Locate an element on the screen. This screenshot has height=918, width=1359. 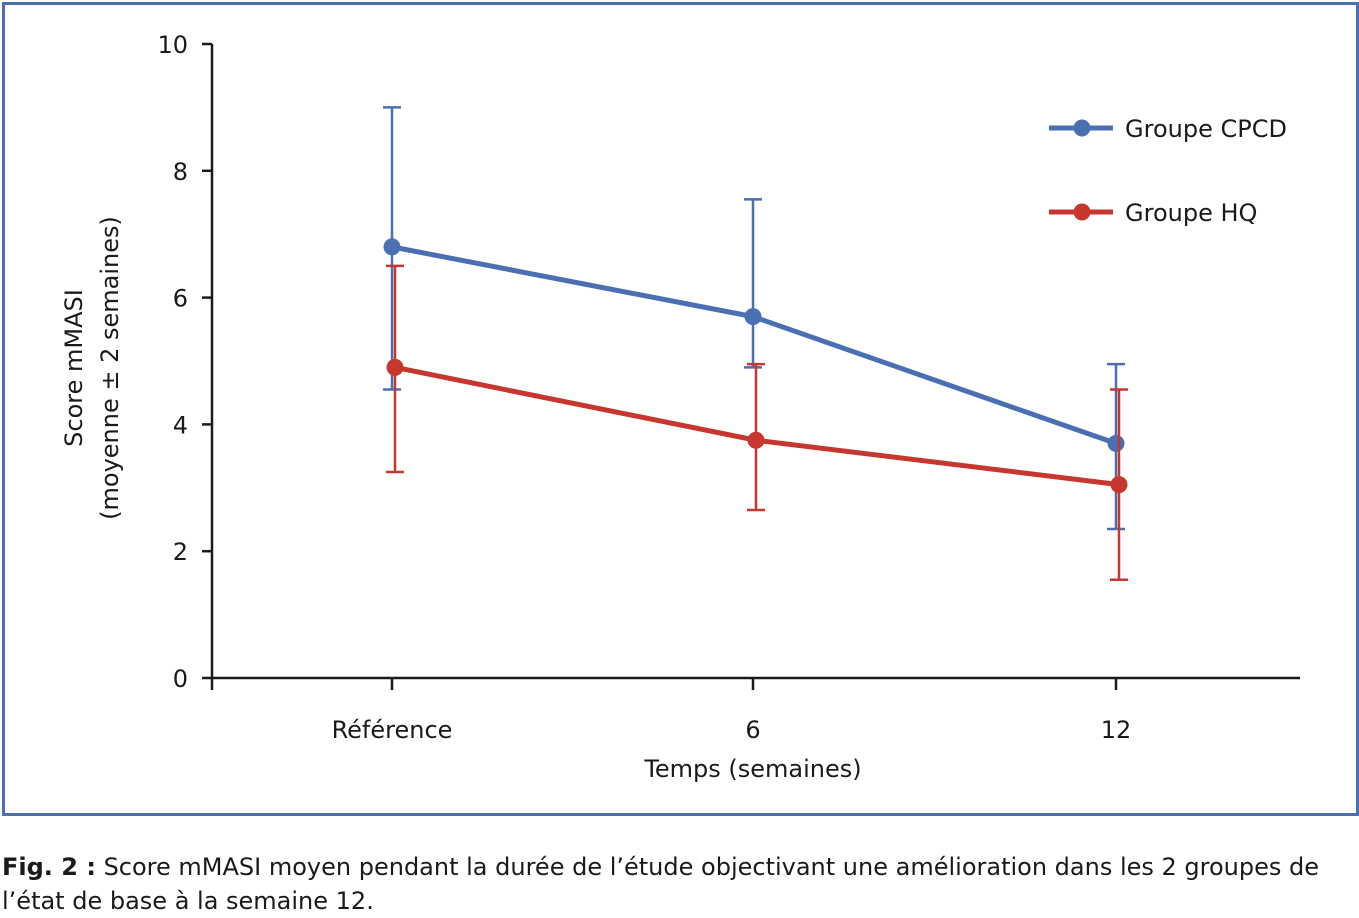
legend-label: Groupe CPCD is located at coordinates (1206, 129).